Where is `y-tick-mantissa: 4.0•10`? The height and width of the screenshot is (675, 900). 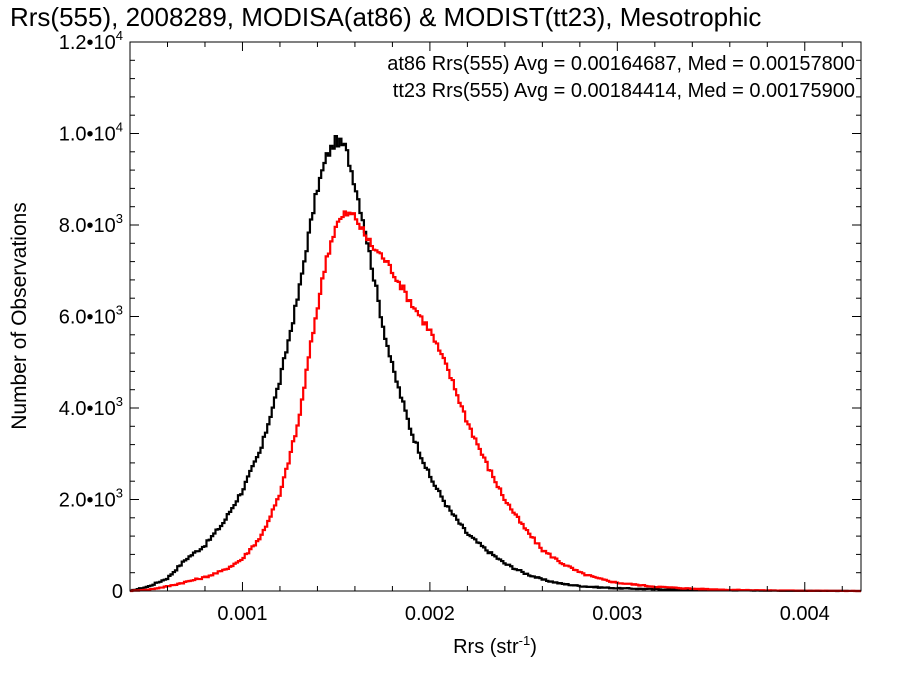
y-tick-mantissa: 4.0•10 is located at coordinates (87, 409).